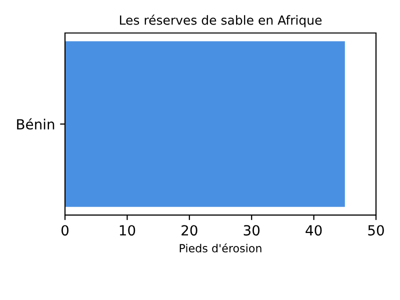 The width and height of the screenshot is (400, 300). Describe the element at coordinates (252, 230) in the screenshot. I see `x-tick-label: 30` at that location.